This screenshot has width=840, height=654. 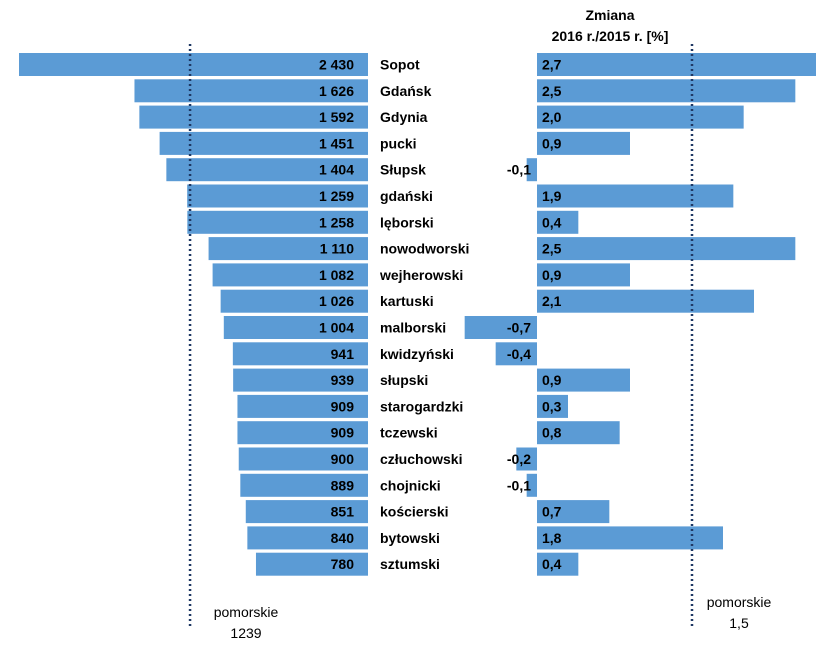 What do you see at coordinates (336, 301) in the screenshot?
I see `left-value-label-9: 1 026` at bounding box center [336, 301].